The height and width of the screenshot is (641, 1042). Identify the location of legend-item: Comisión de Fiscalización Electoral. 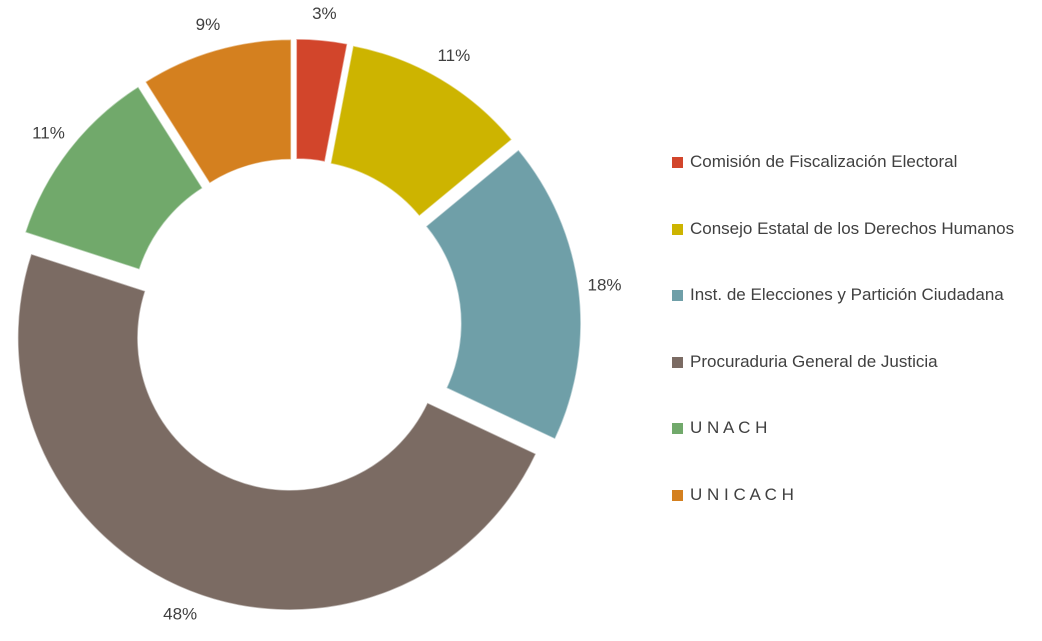
(852, 162).